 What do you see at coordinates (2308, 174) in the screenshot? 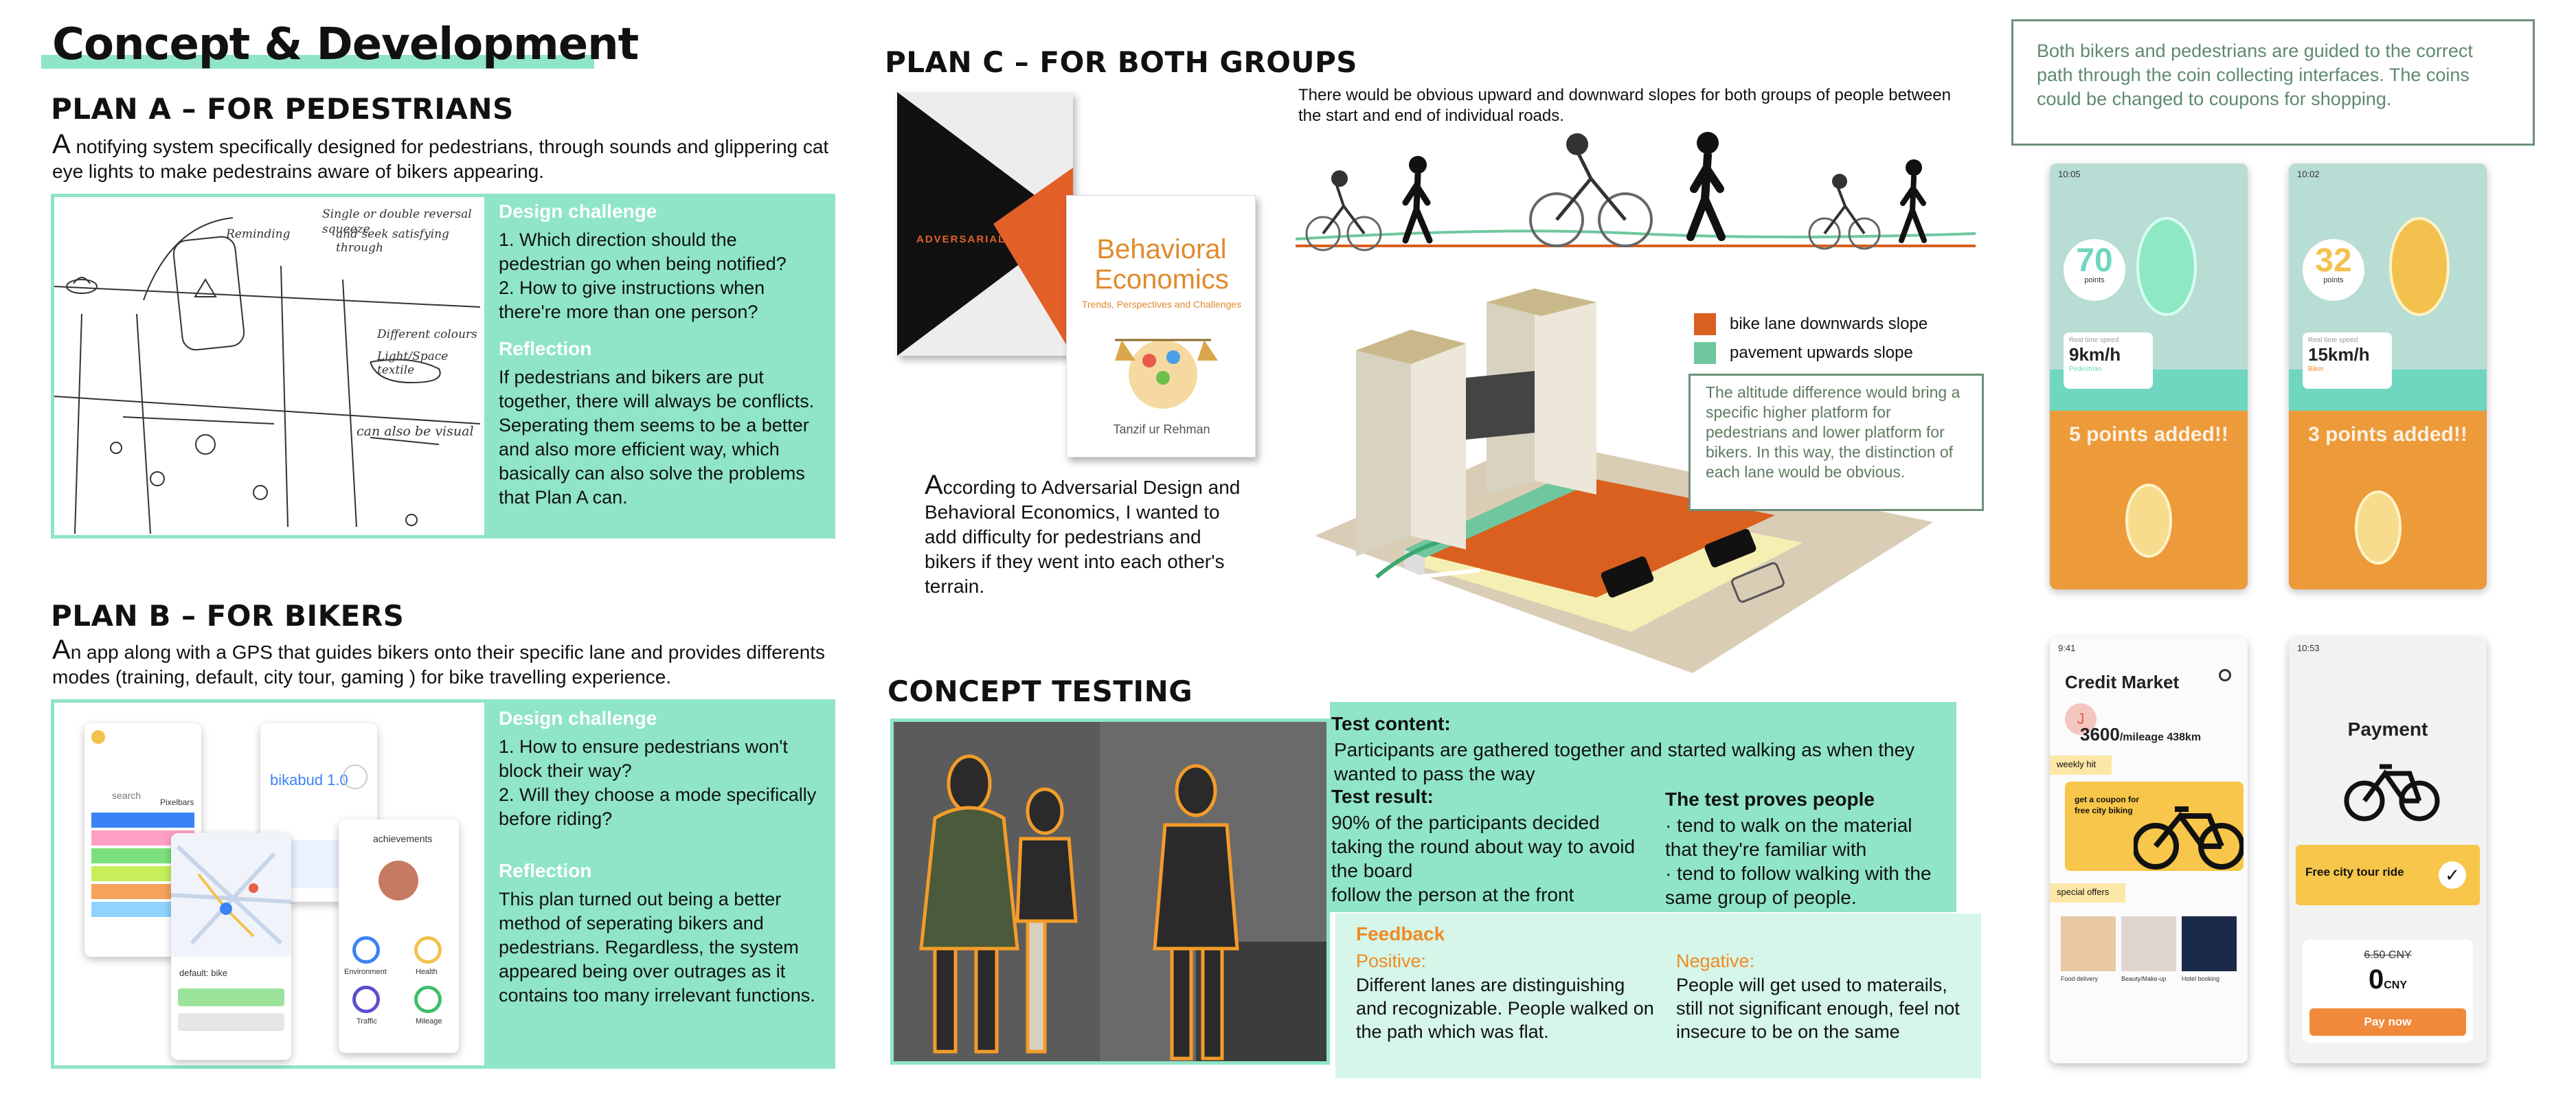
I see `phone2-time: 10:02` at bounding box center [2308, 174].